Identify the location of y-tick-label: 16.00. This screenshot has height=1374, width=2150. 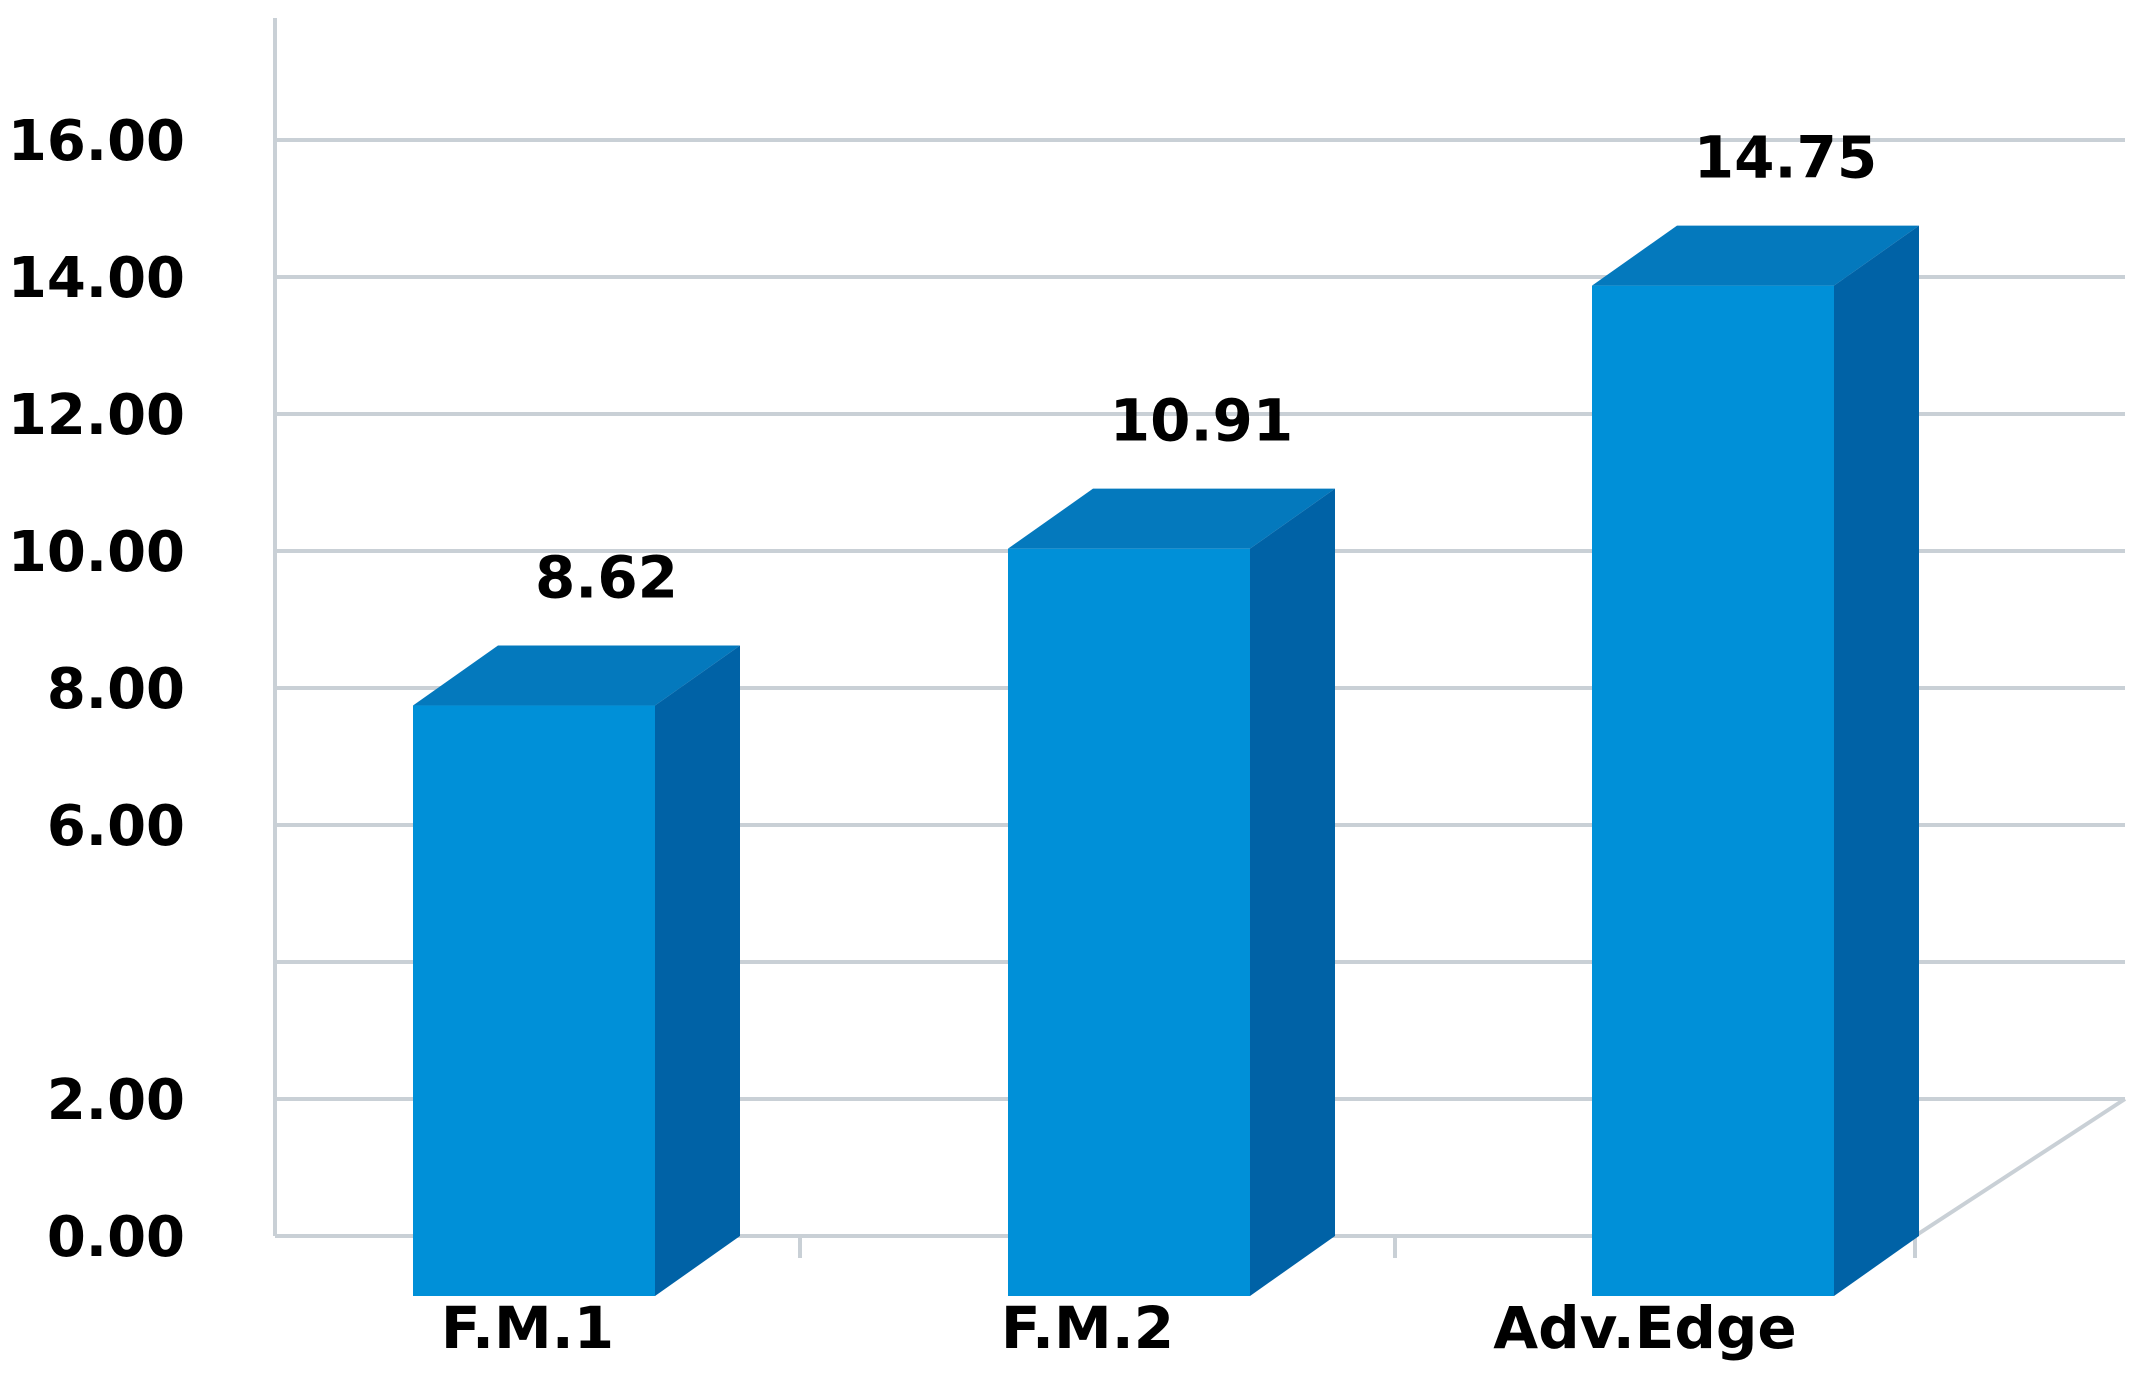
(96, 141).